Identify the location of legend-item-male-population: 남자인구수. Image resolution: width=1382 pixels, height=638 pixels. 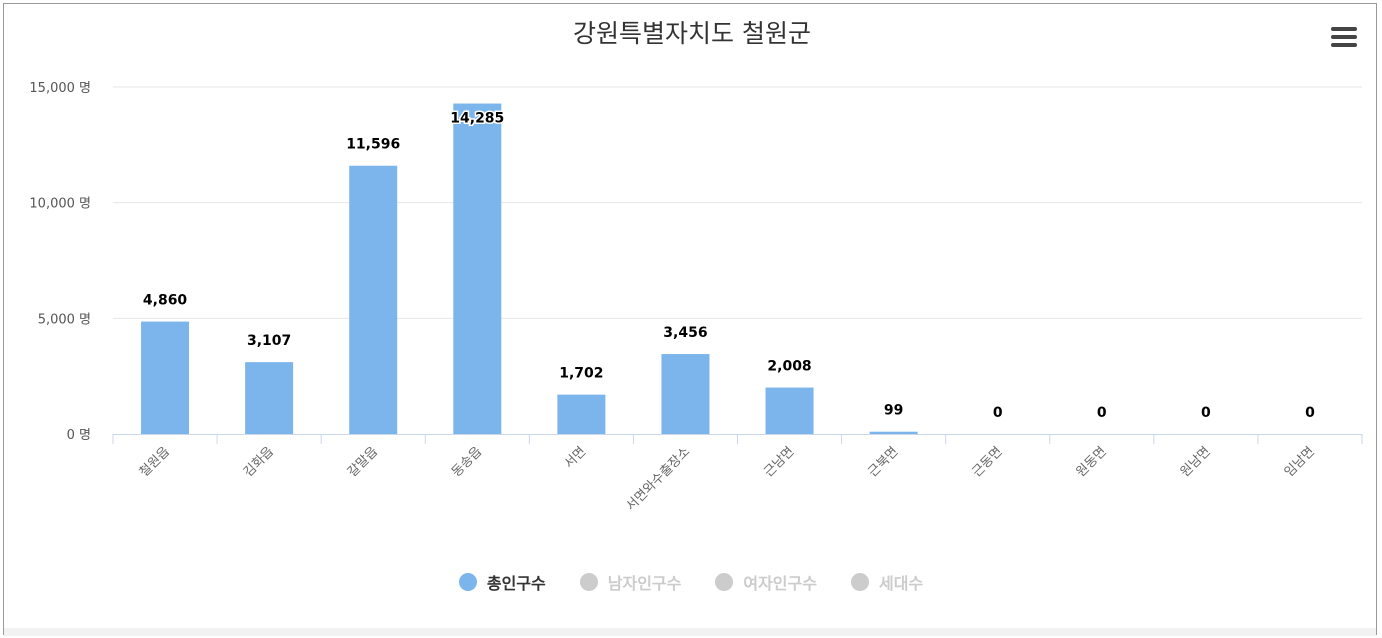
(630, 582).